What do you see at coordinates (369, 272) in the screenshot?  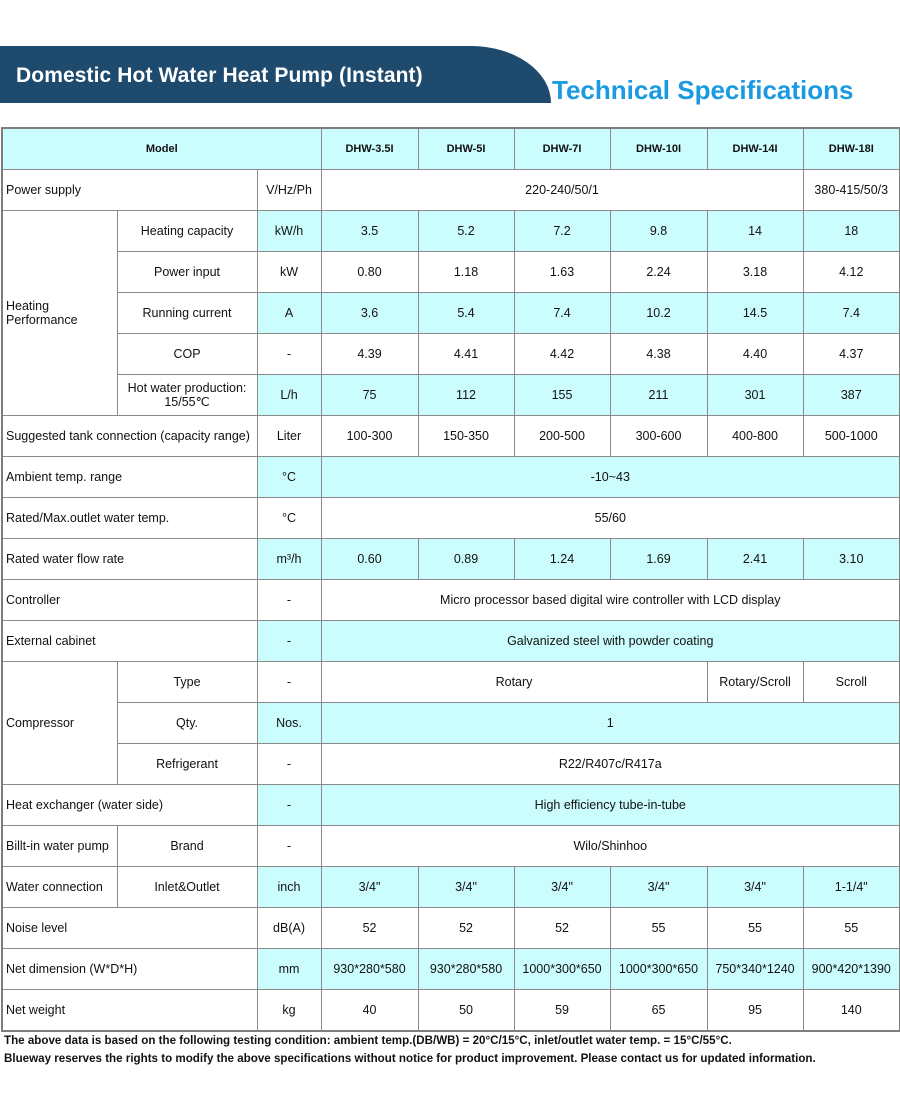 I see `value-cell: 0.80` at bounding box center [369, 272].